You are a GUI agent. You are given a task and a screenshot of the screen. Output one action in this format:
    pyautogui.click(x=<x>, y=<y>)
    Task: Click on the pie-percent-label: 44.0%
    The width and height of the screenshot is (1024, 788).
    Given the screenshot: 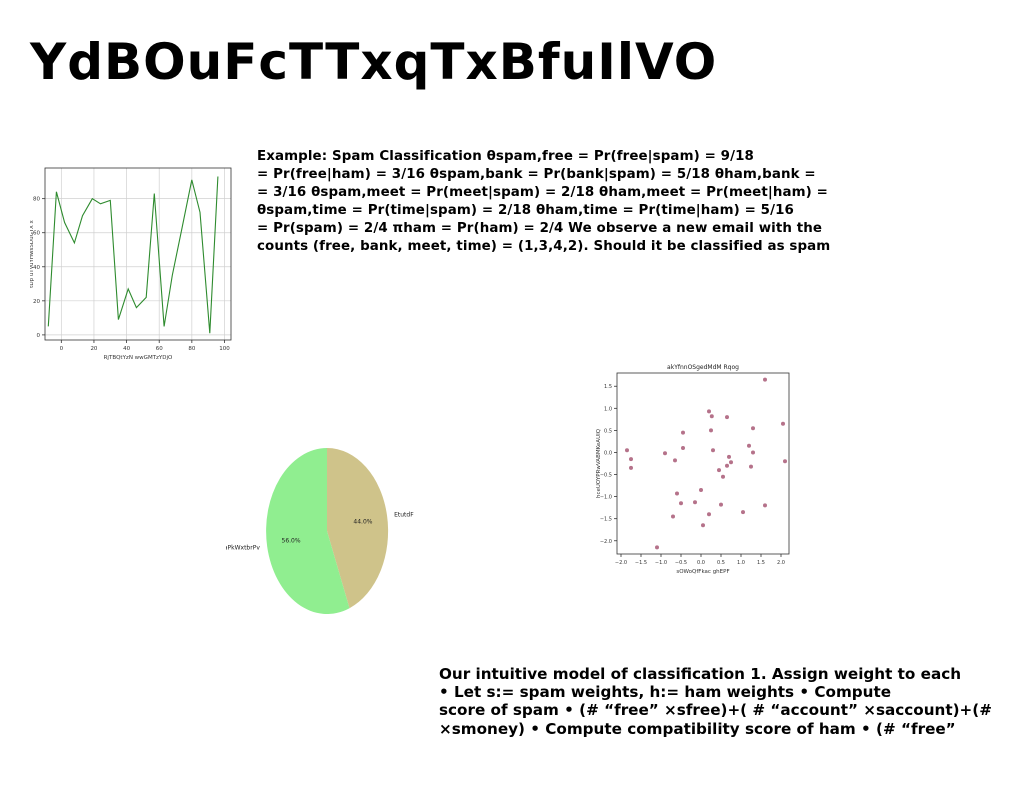 What is the action you would take?
    pyautogui.click(x=362, y=522)
    